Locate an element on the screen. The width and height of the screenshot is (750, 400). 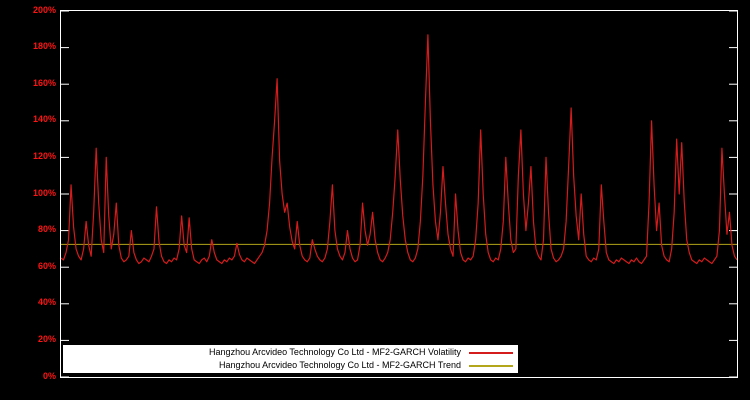
y-tick-label: 120% is located at coordinates (44, 155).